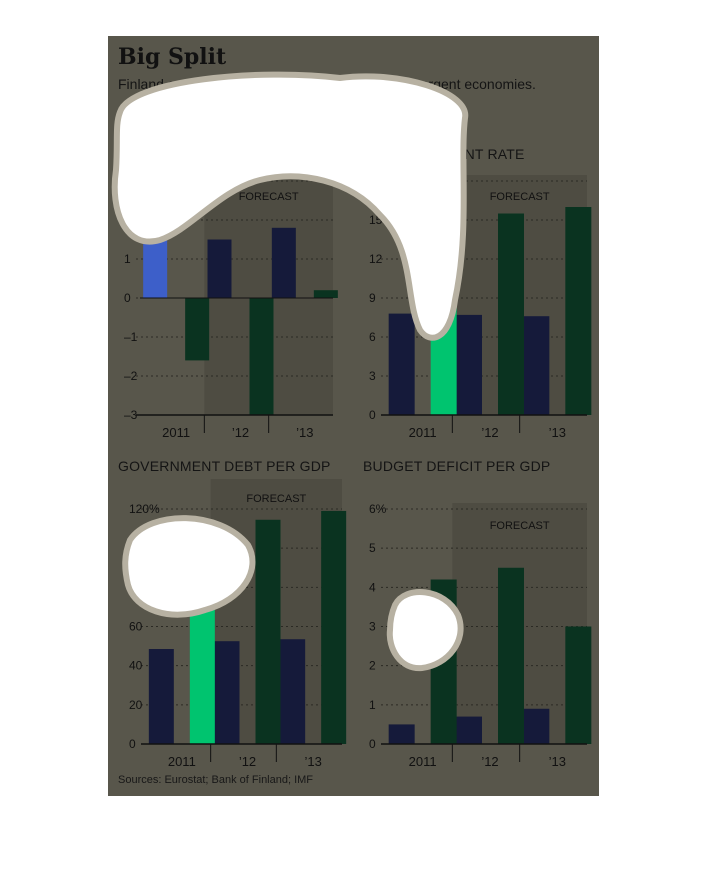  I want to click on y-tick-label: 120%, so click(144, 509).